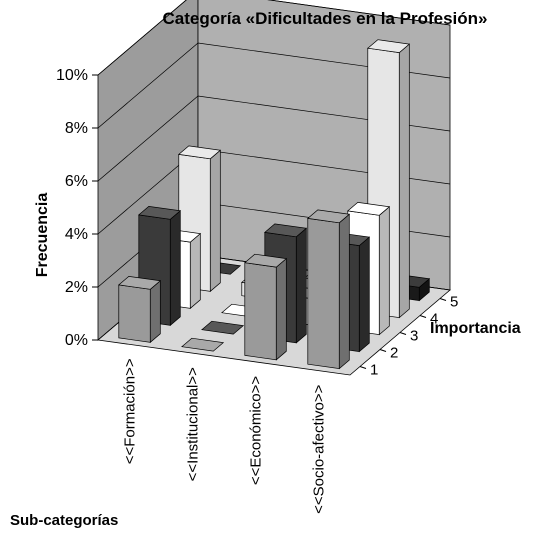  What do you see at coordinates (76, 287) in the screenshot?
I see `y-tick-label: 2%` at bounding box center [76, 287].